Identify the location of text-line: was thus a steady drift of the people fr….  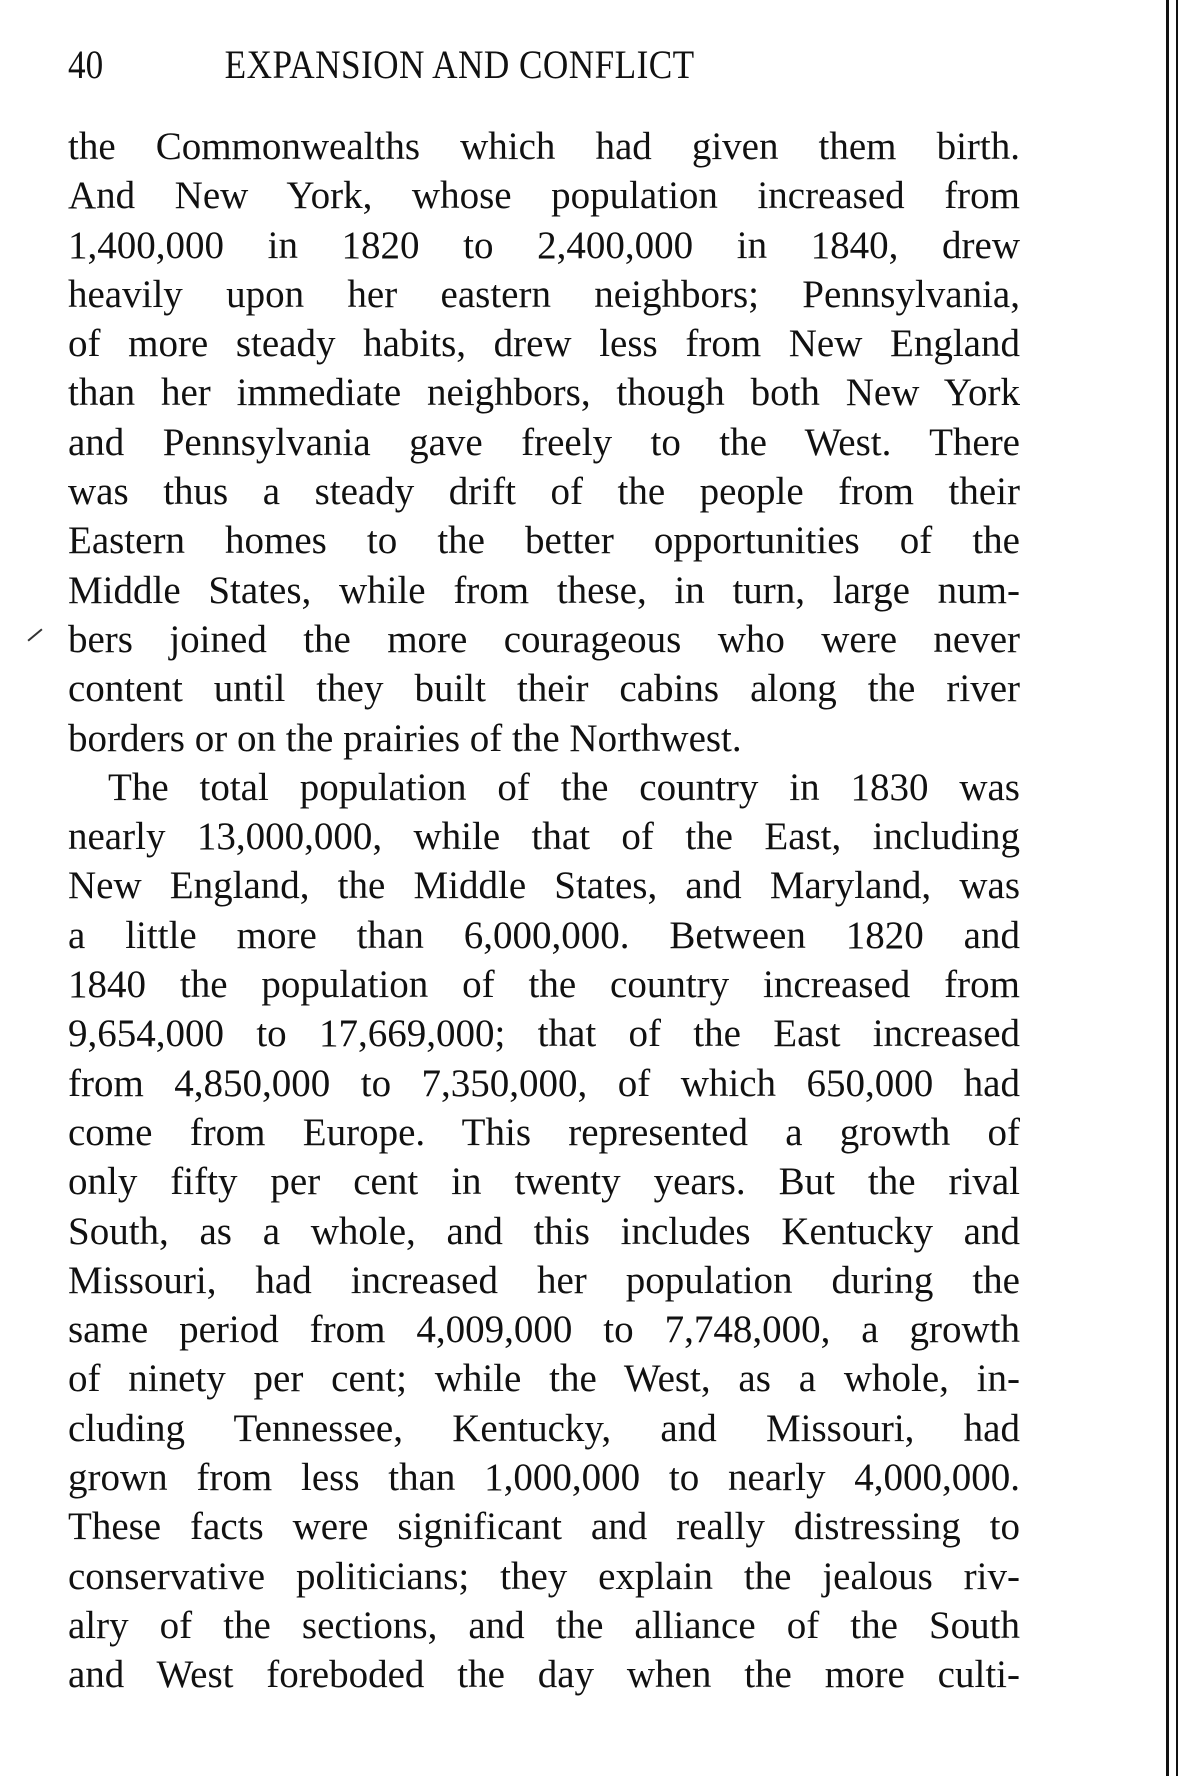
(544, 492).